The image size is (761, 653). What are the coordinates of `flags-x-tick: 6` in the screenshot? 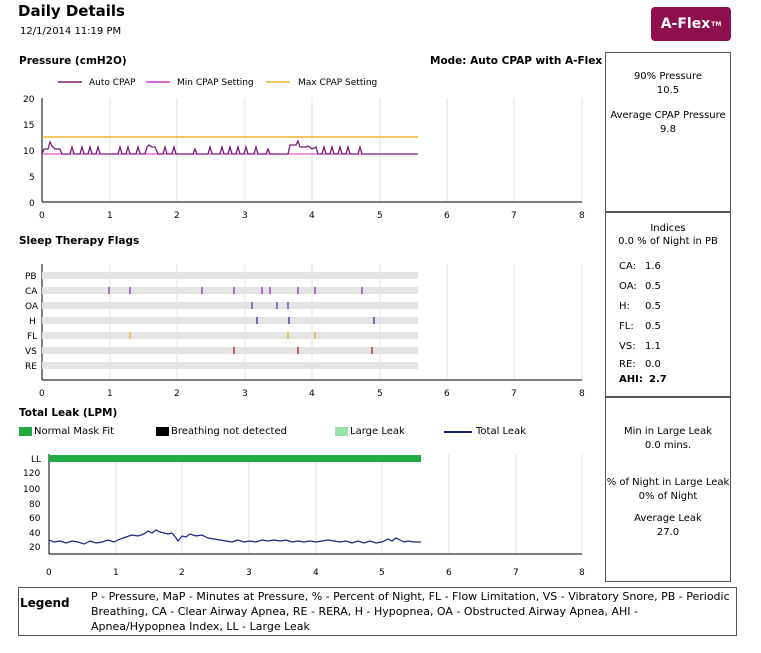 It's located at (447, 394).